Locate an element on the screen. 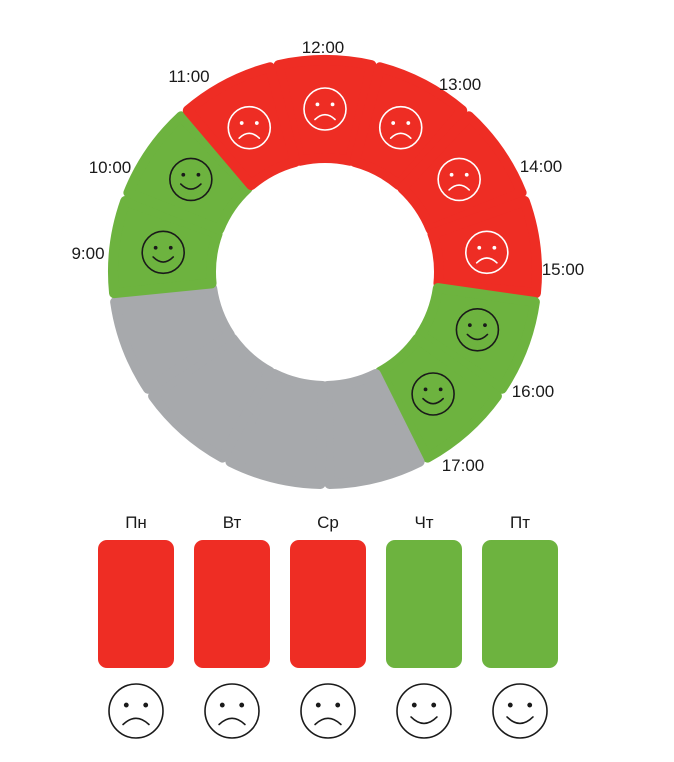 The height and width of the screenshot is (762, 674). day-item: Вт is located at coordinates (232, 626).